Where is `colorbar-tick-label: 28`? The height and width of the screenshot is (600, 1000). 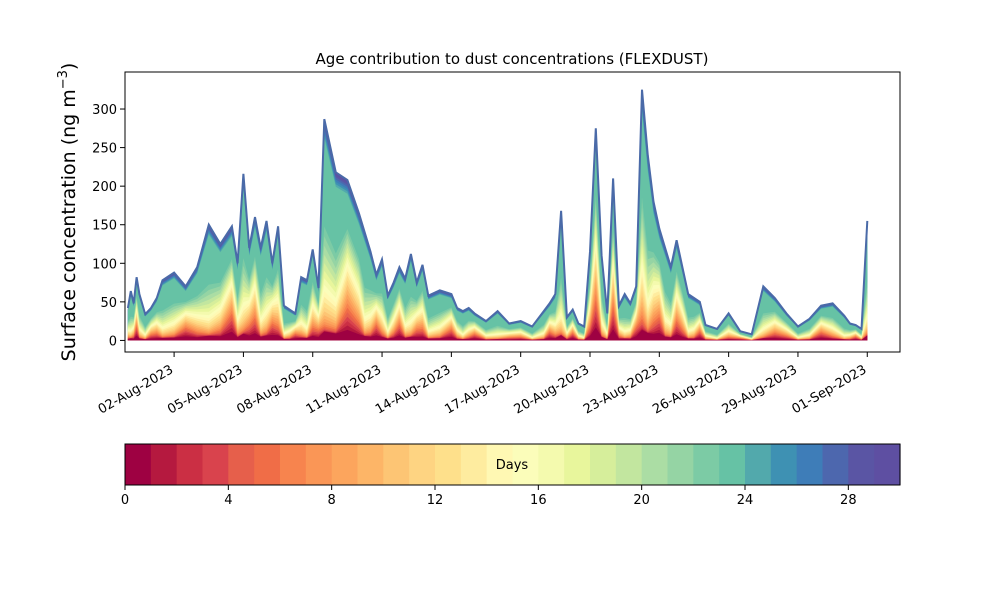 colorbar-tick-label: 28 is located at coordinates (848, 500).